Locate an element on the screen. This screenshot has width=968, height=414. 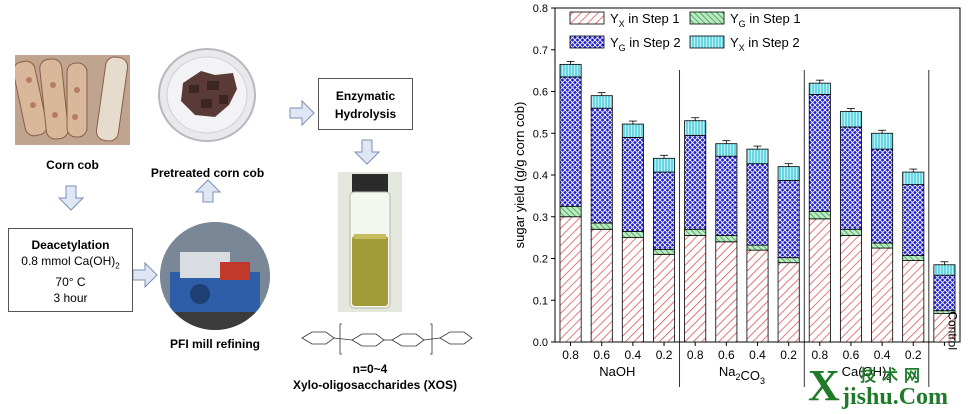
y-tick-label: 0.5 is located at coordinates (540, 134).